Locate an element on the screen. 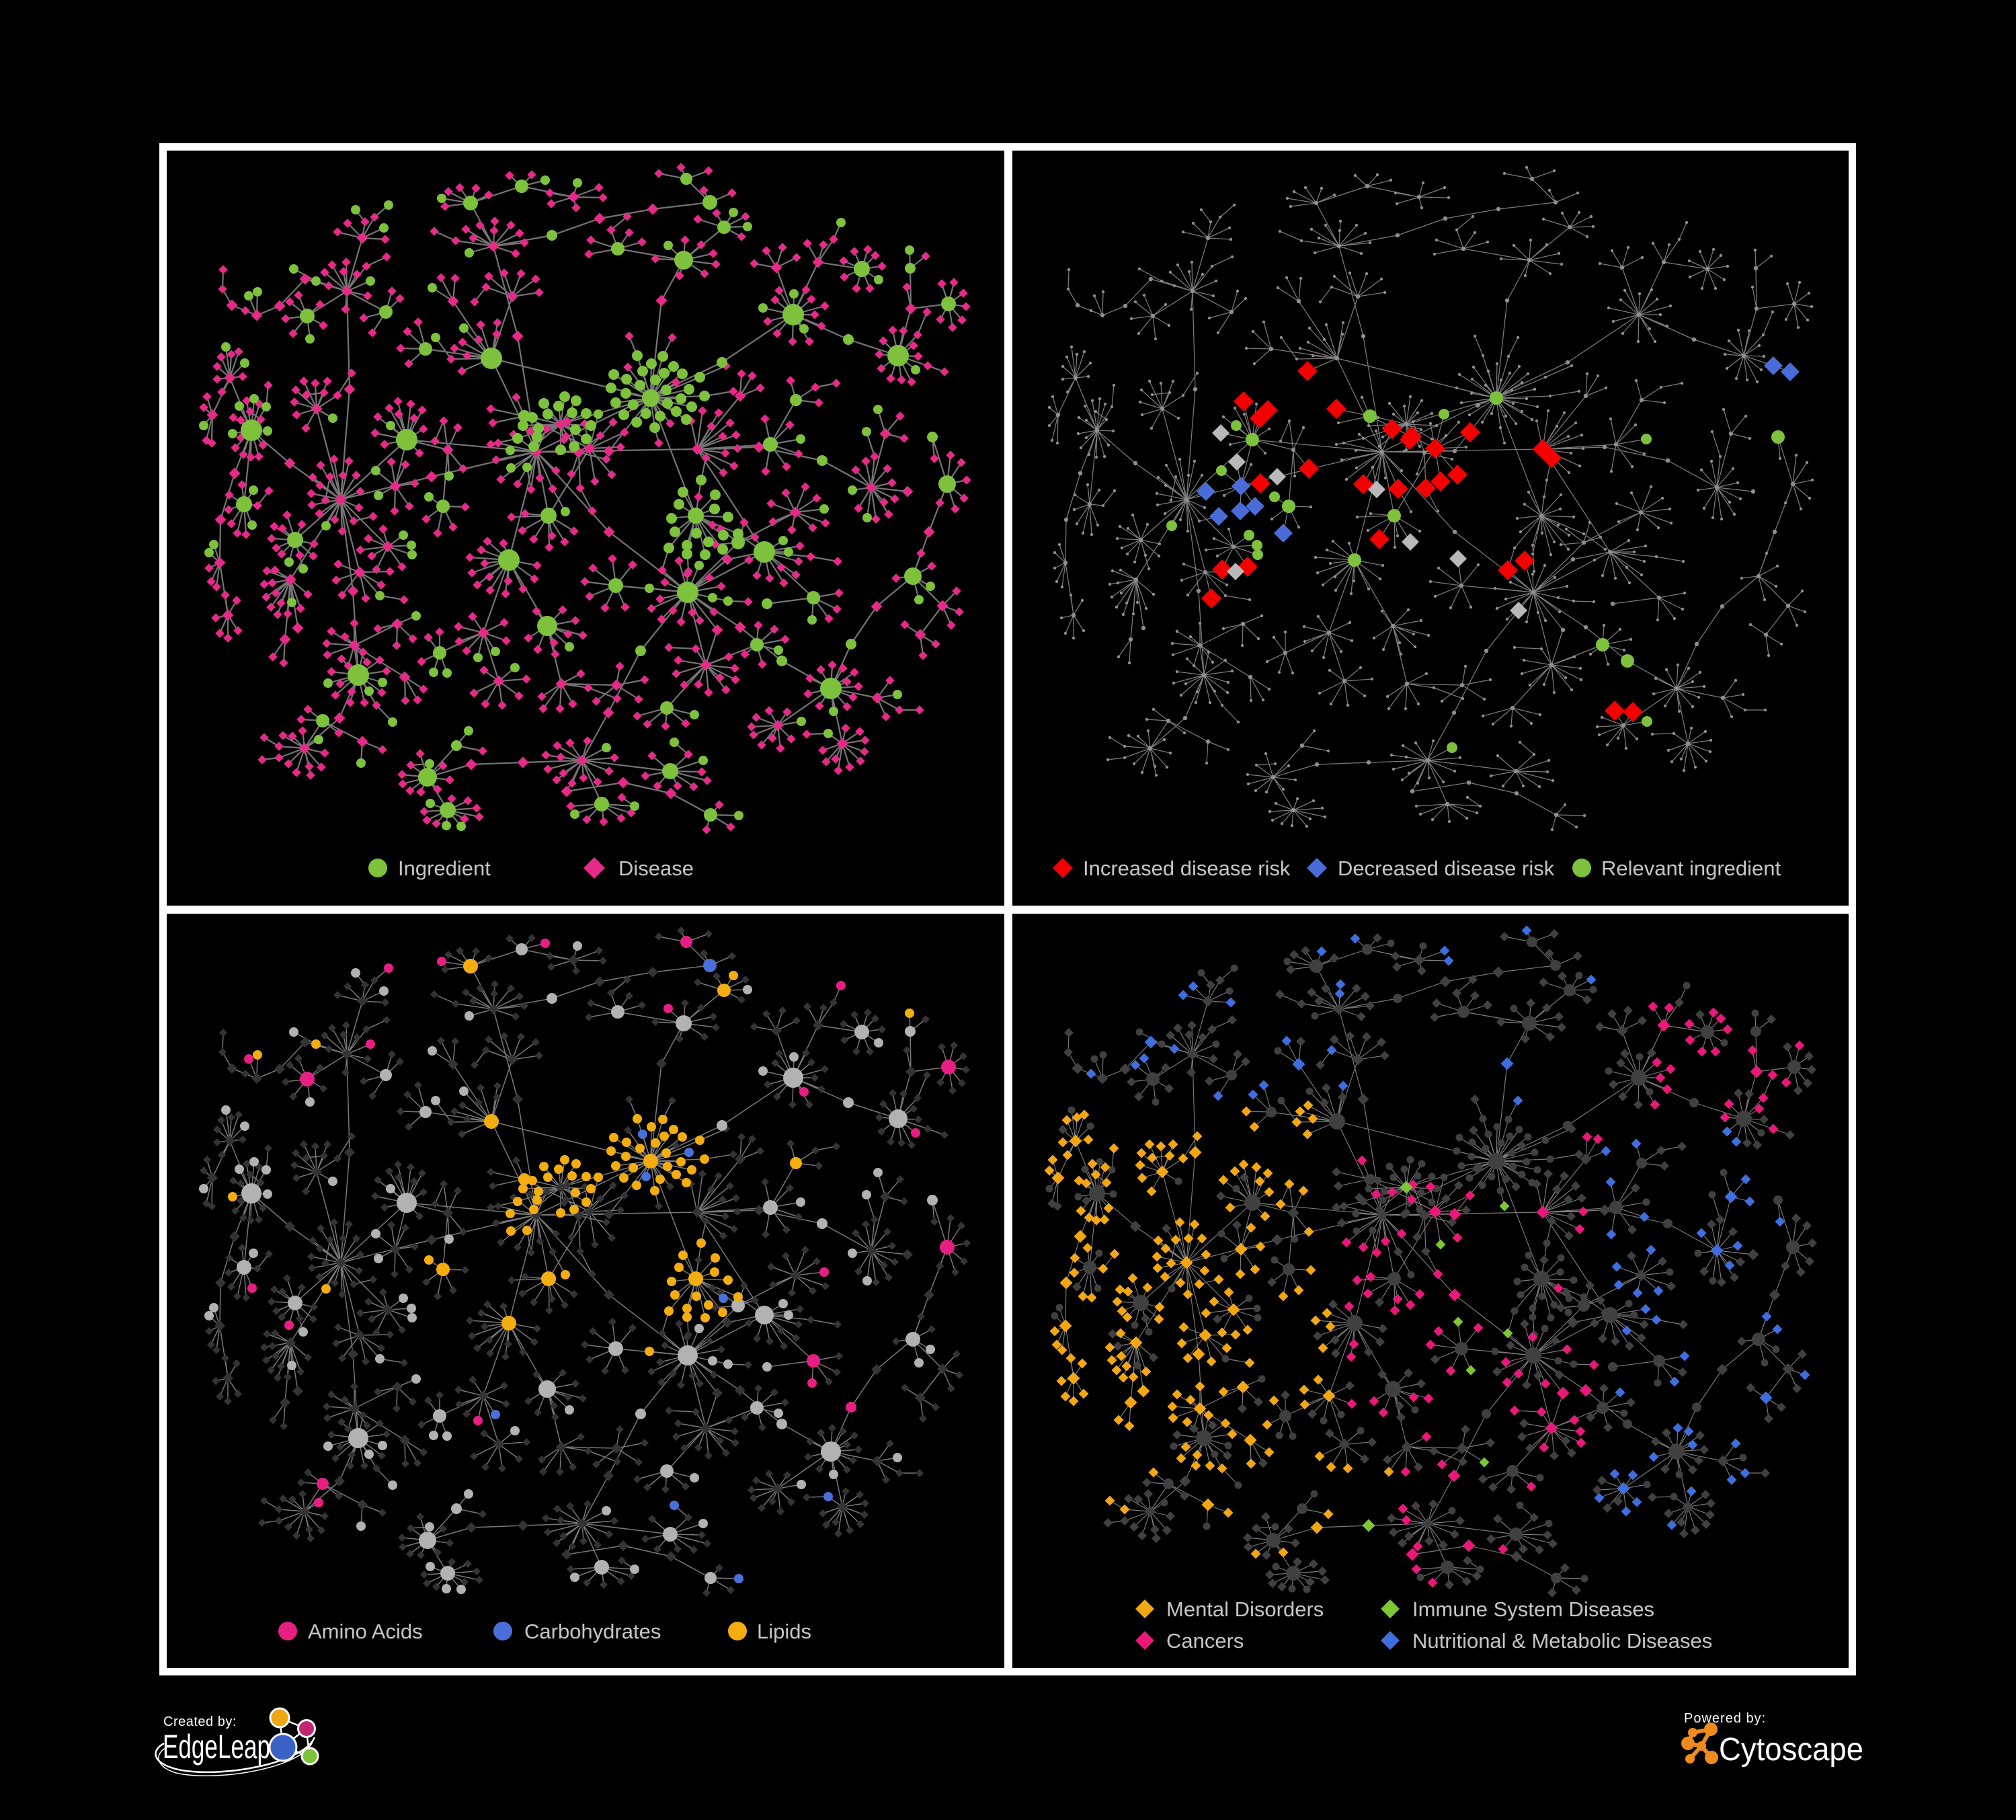 The height and width of the screenshot is (1820, 2016). svg-text: EdgeLeap is located at coordinates (216, 1747).